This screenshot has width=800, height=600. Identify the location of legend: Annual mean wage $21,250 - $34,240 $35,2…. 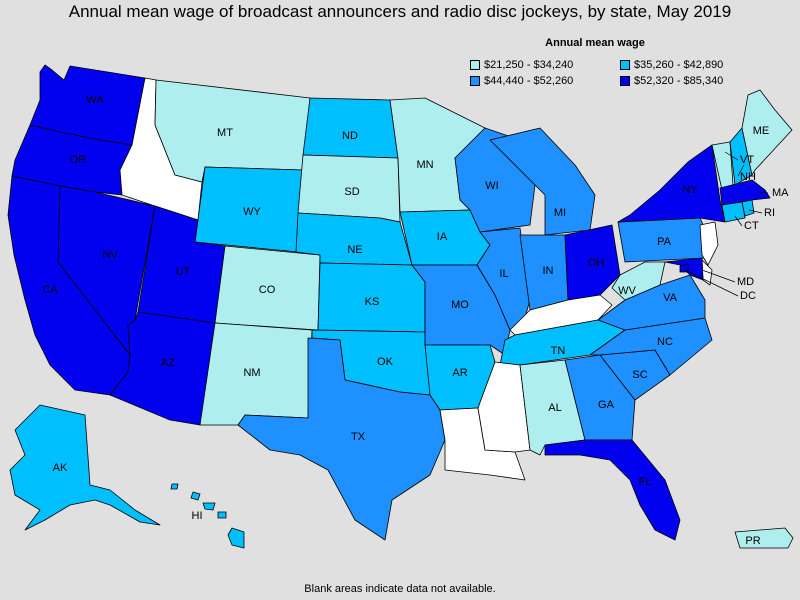
(630, 65).